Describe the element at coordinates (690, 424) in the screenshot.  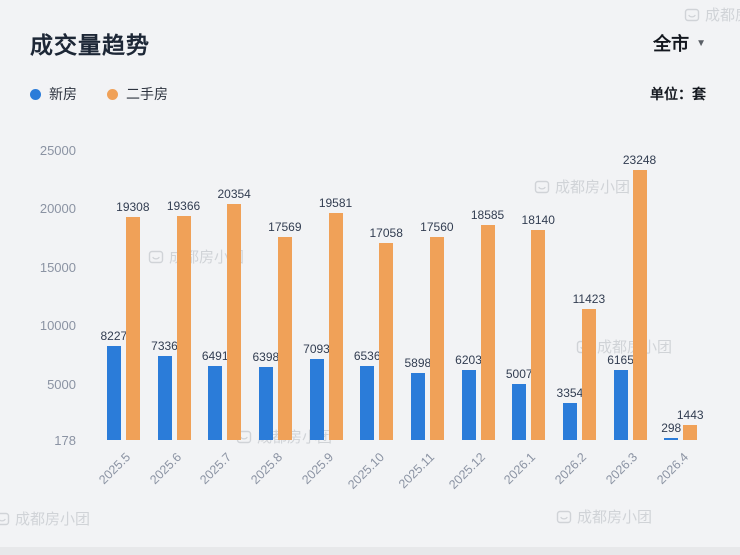
I see `bar-ershoufang: 1443` at that location.